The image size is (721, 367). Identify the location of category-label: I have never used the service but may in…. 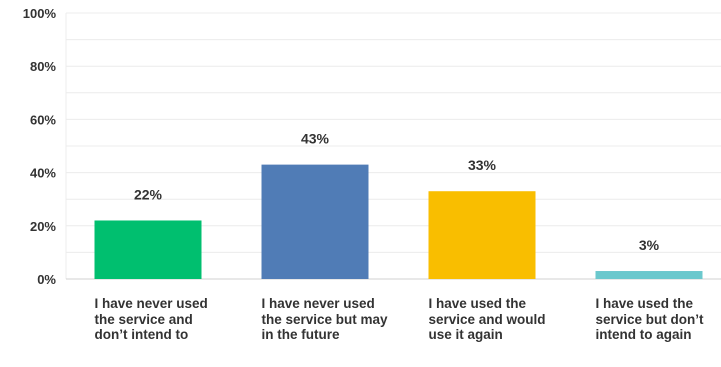
(324, 319).